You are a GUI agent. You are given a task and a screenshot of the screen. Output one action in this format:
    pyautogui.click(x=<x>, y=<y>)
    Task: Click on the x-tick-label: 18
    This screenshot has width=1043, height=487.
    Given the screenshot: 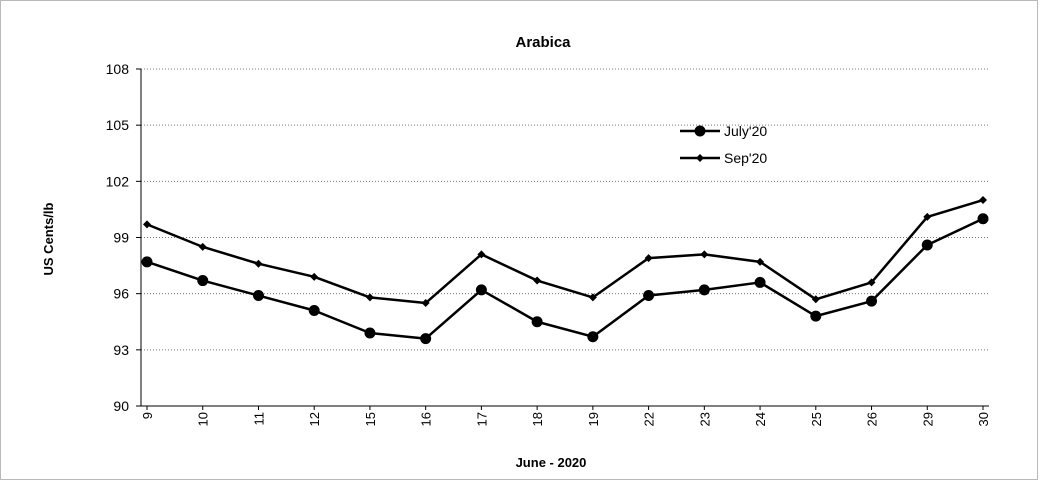 What is the action you would take?
    pyautogui.click(x=537, y=419)
    